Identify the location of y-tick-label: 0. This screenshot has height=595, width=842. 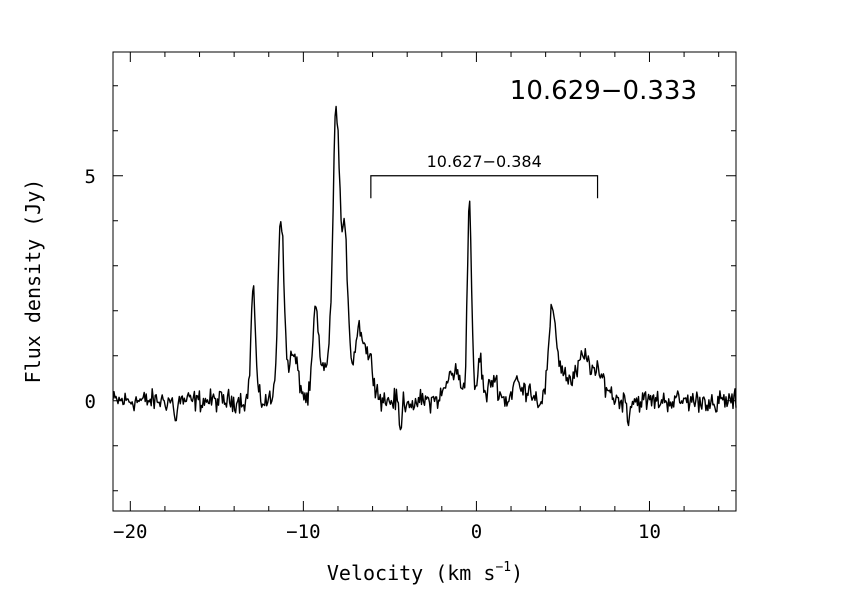
(90, 402).